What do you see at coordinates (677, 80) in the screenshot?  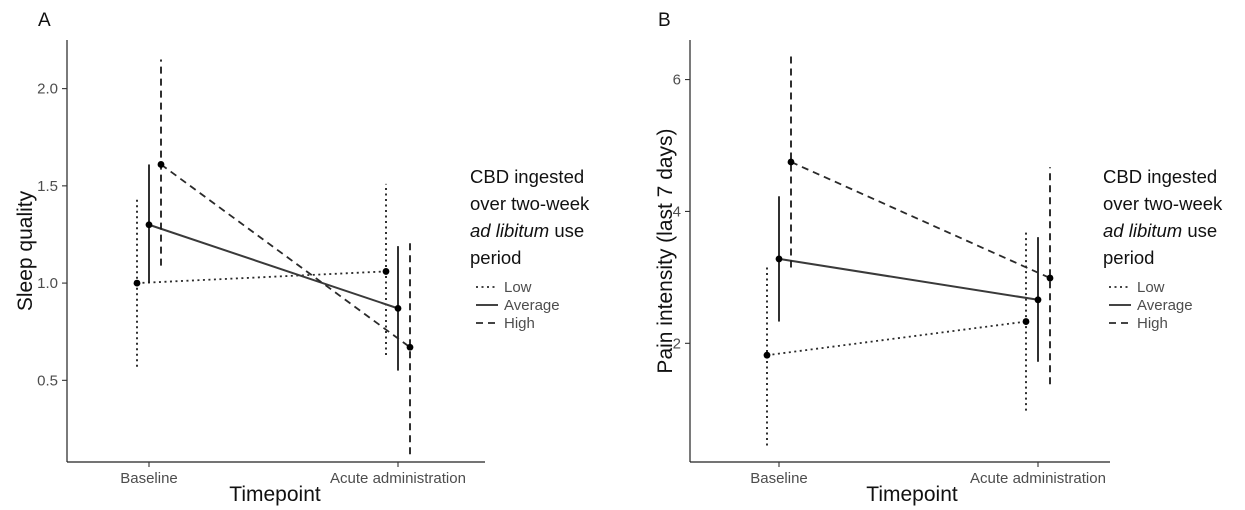 I see `y-tick-label: 6` at bounding box center [677, 80].